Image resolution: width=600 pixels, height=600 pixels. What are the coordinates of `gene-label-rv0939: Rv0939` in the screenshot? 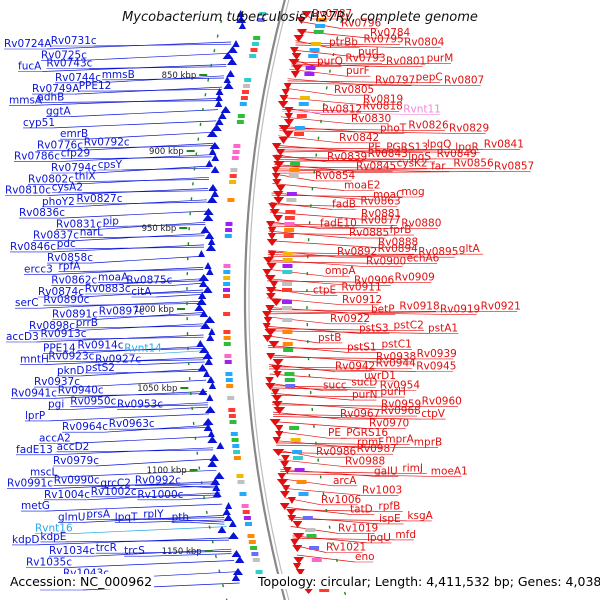 It's located at (437, 354).